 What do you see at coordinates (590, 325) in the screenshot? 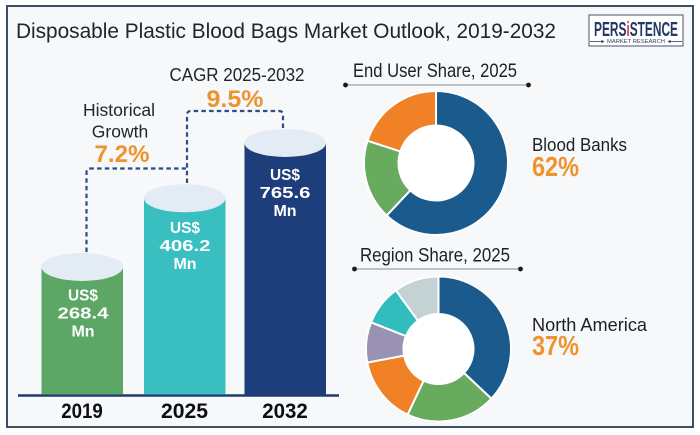
I see `svg-text: North America` at bounding box center [590, 325].